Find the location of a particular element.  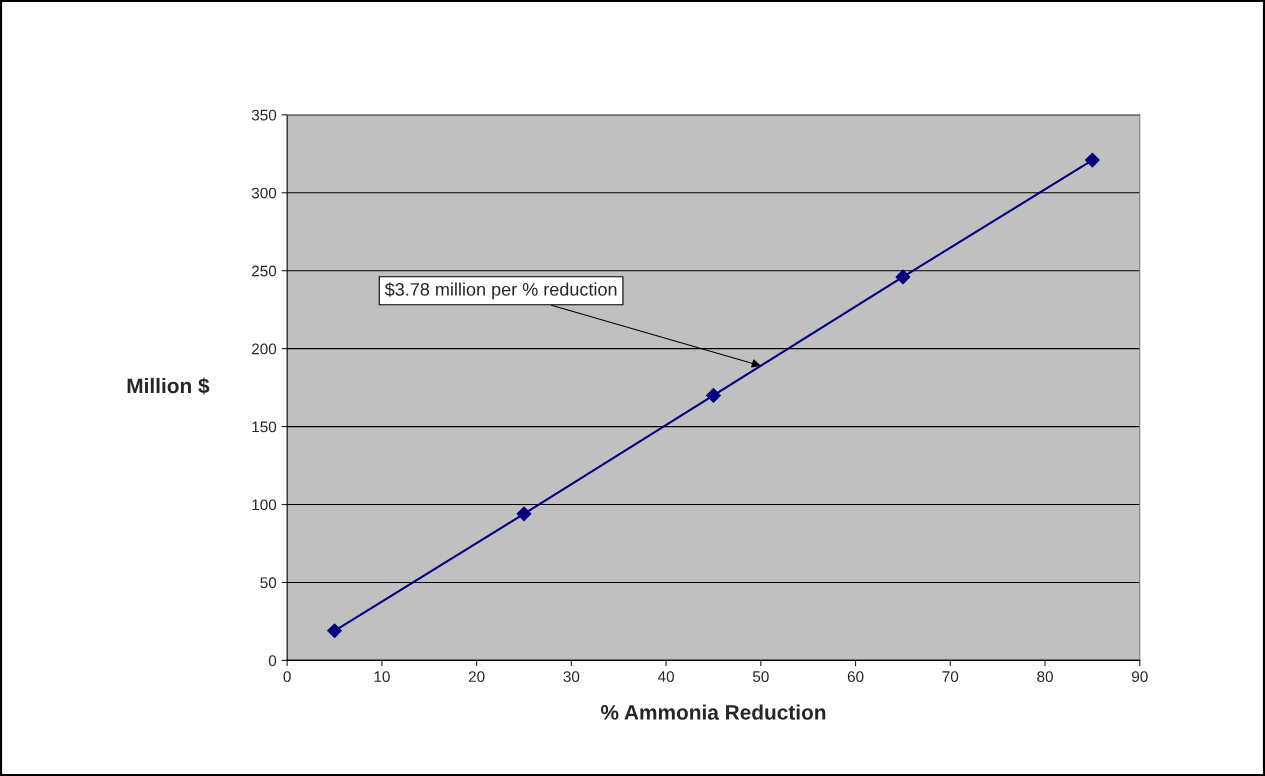

y-tick-label: 300 is located at coordinates (264, 193).